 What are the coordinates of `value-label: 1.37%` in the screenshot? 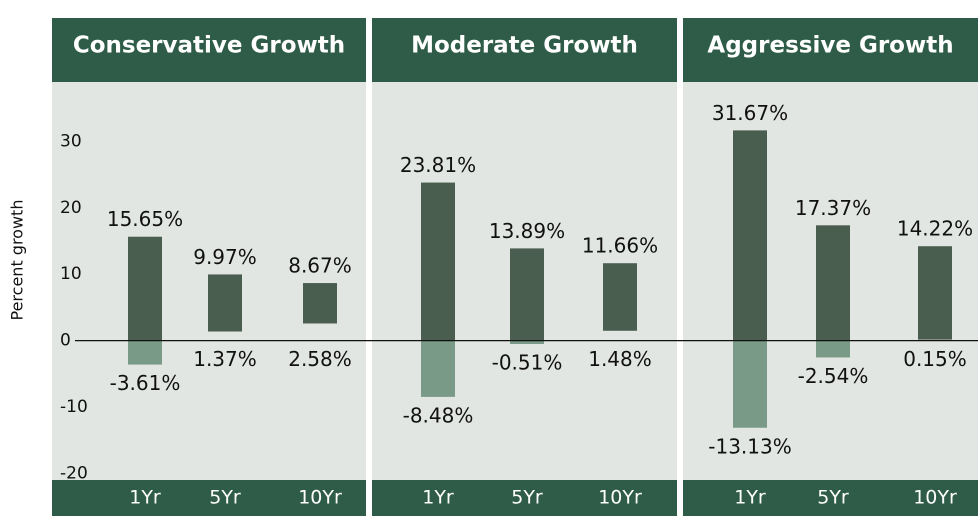 It's located at (225, 359).